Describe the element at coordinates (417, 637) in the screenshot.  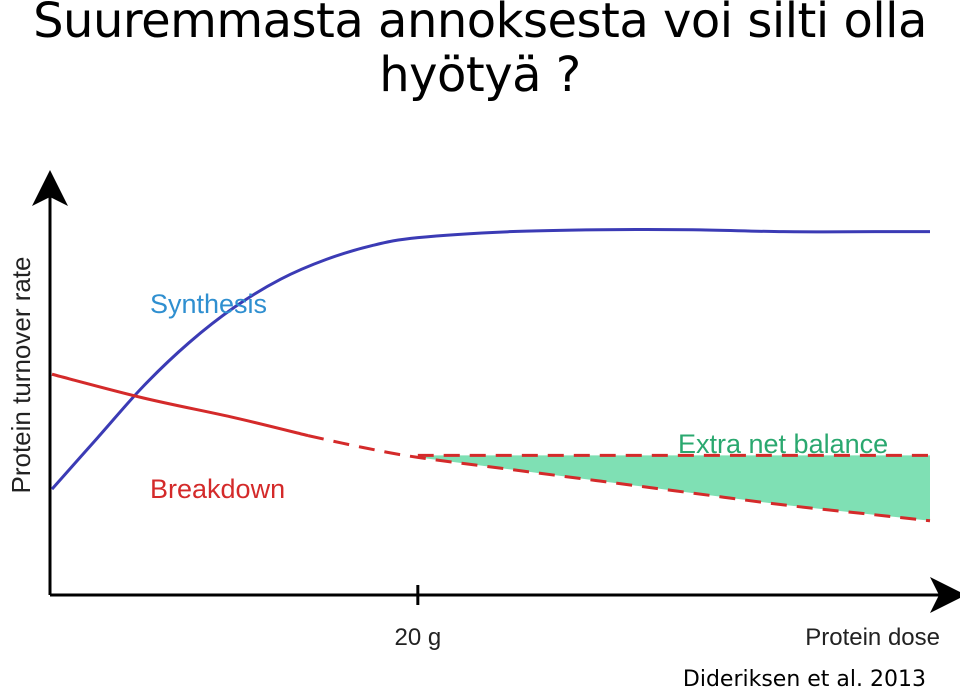
I see `x-tick-label: 20 g` at that location.